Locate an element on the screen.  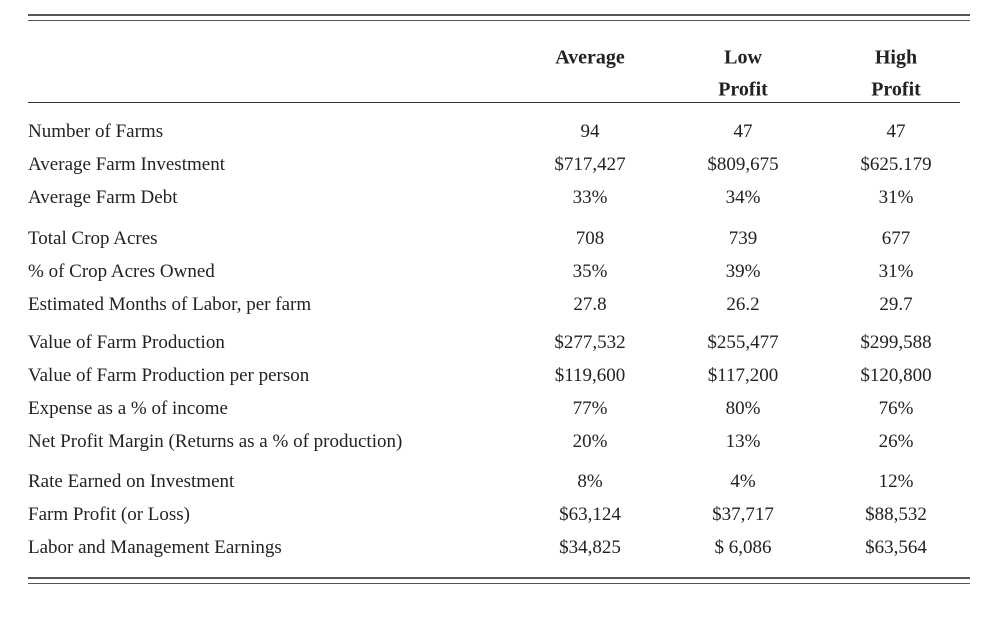
cell: $63,564 is located at coordinates (896, 547).